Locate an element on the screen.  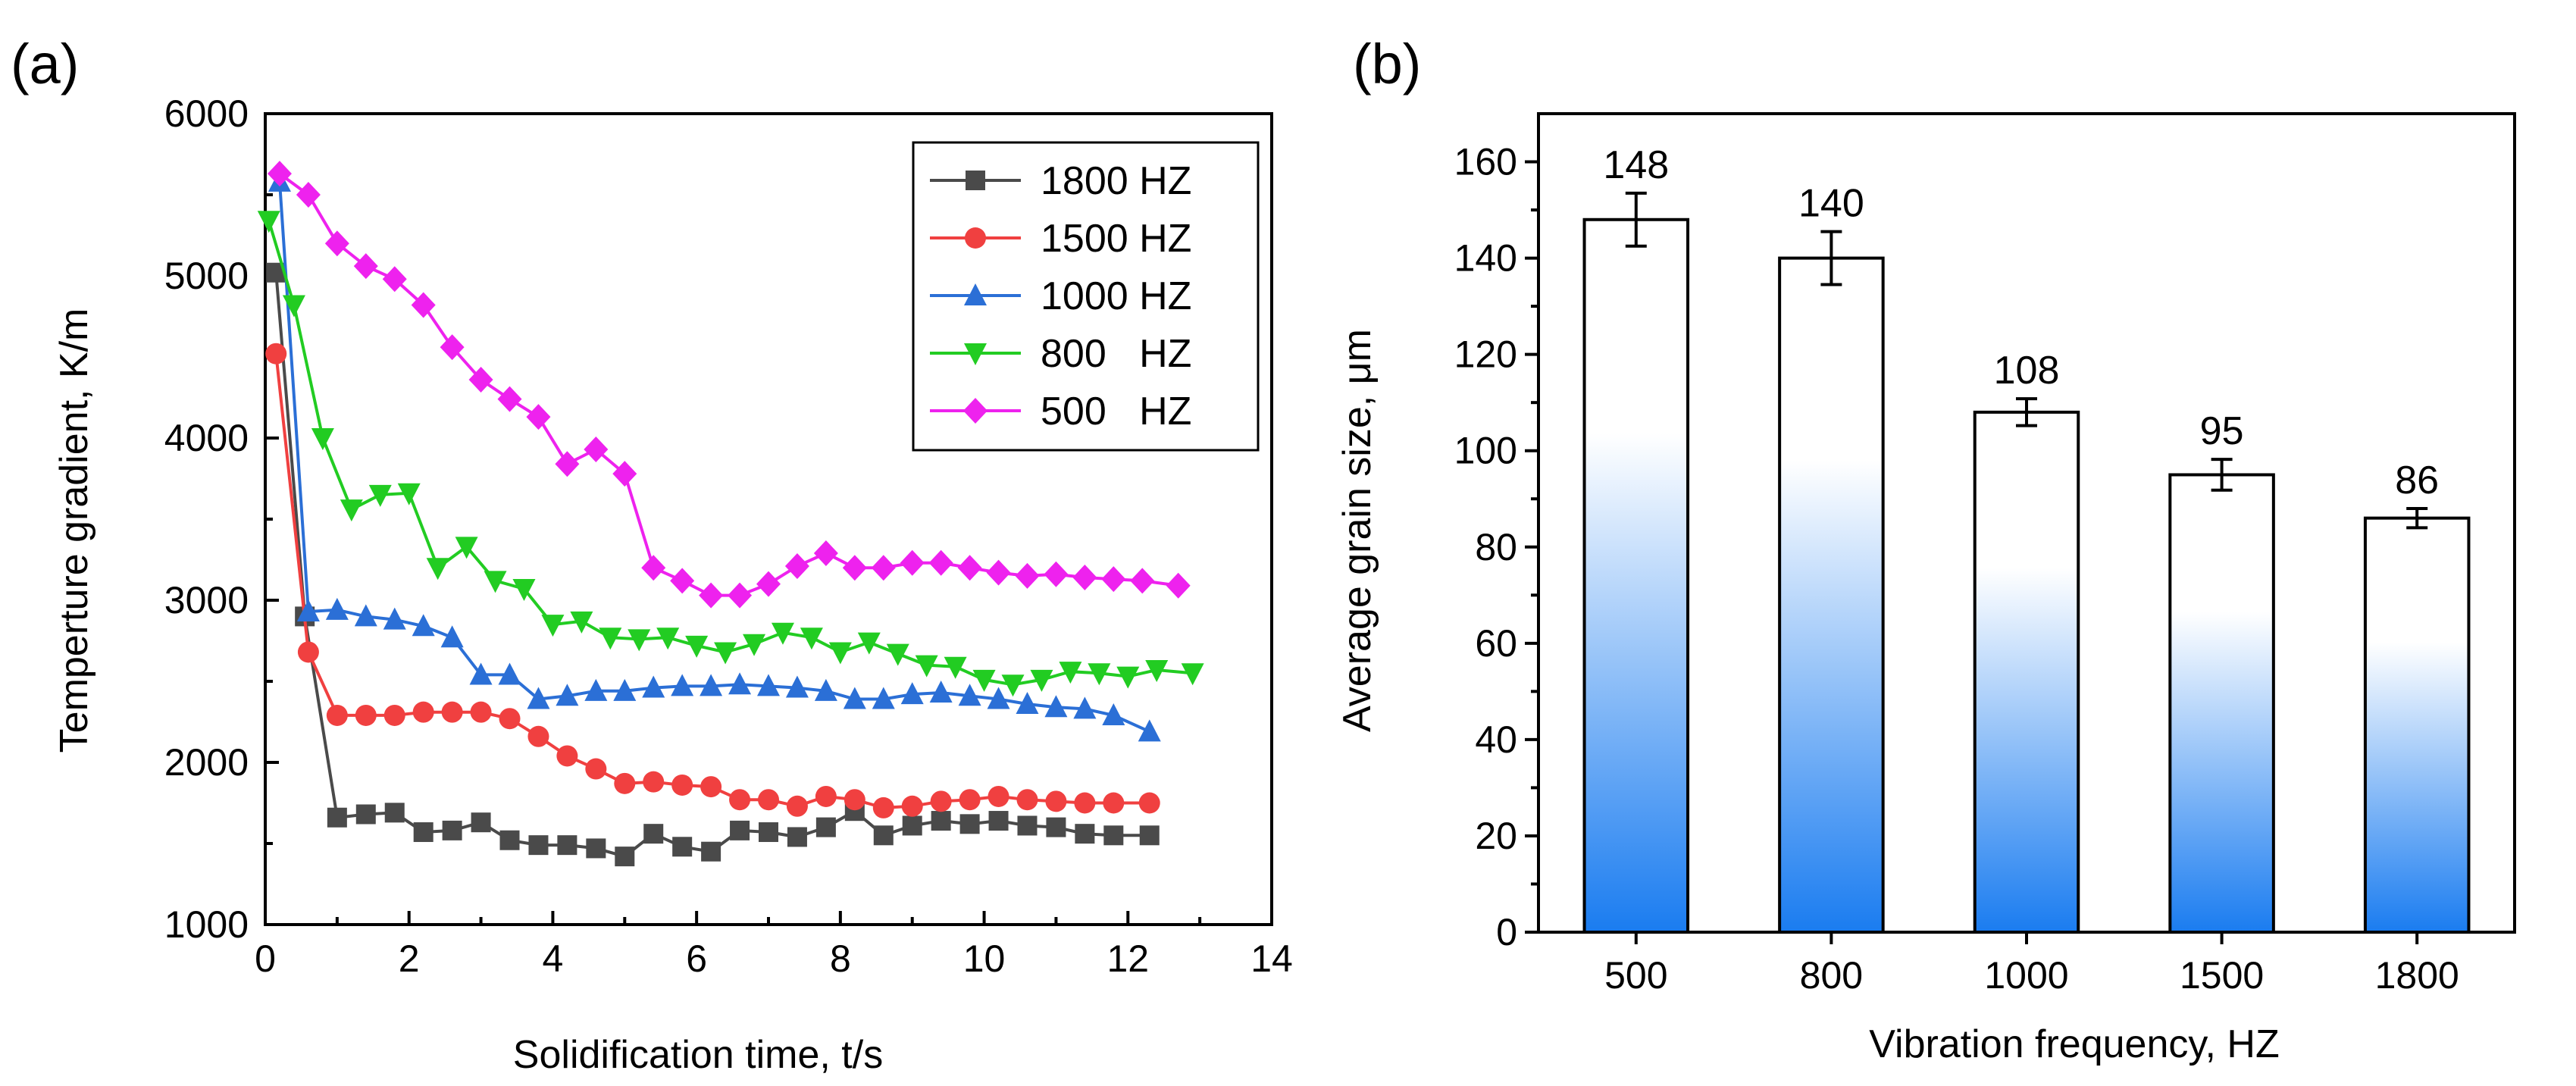
panel-b-label: (b) is located at coordinates (1387, 64).